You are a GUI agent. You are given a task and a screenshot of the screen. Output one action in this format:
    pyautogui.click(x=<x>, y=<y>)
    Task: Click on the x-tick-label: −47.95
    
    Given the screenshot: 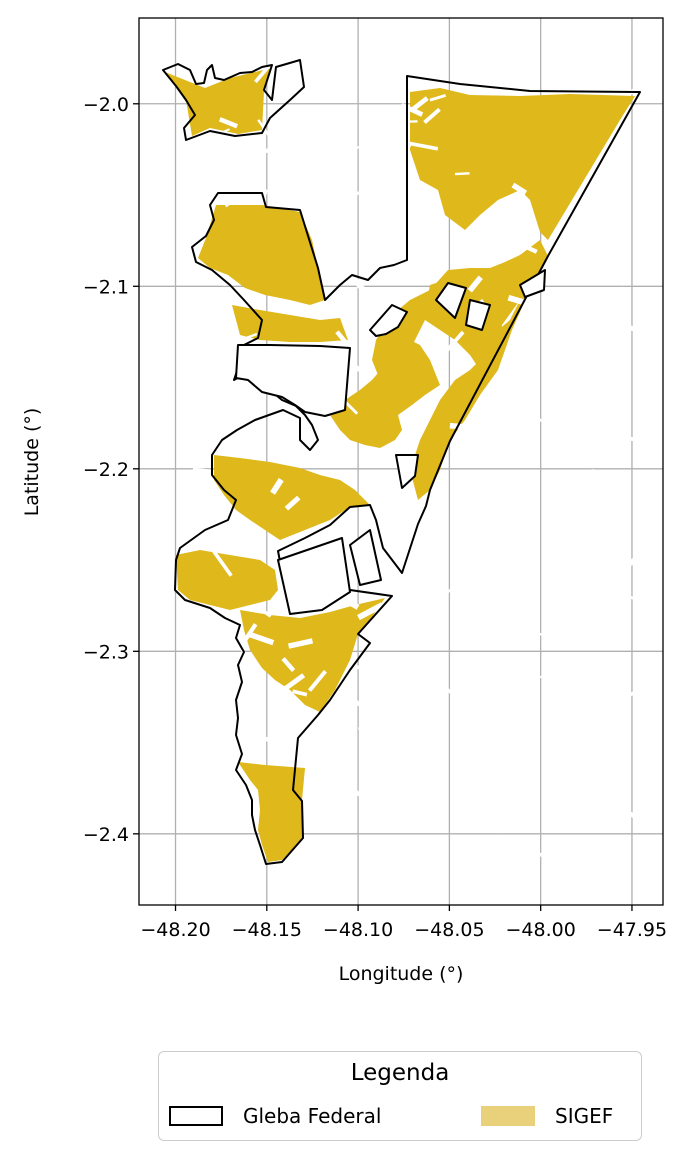 What is the action you would take?
    pyautogui.click(x=632, y=930)
    